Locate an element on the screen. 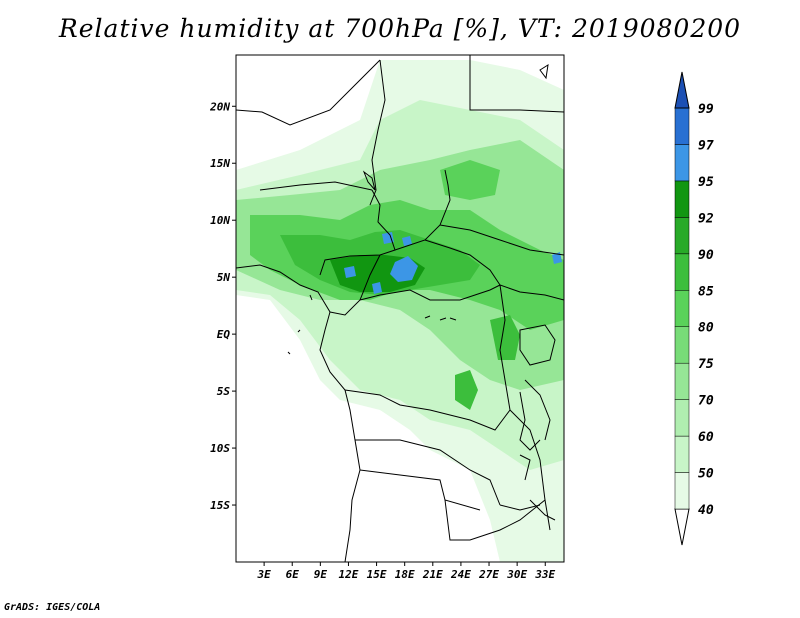 This screenshot has height=618, width=800. colorbar-label: 80 is located at coordinates (706, 328).